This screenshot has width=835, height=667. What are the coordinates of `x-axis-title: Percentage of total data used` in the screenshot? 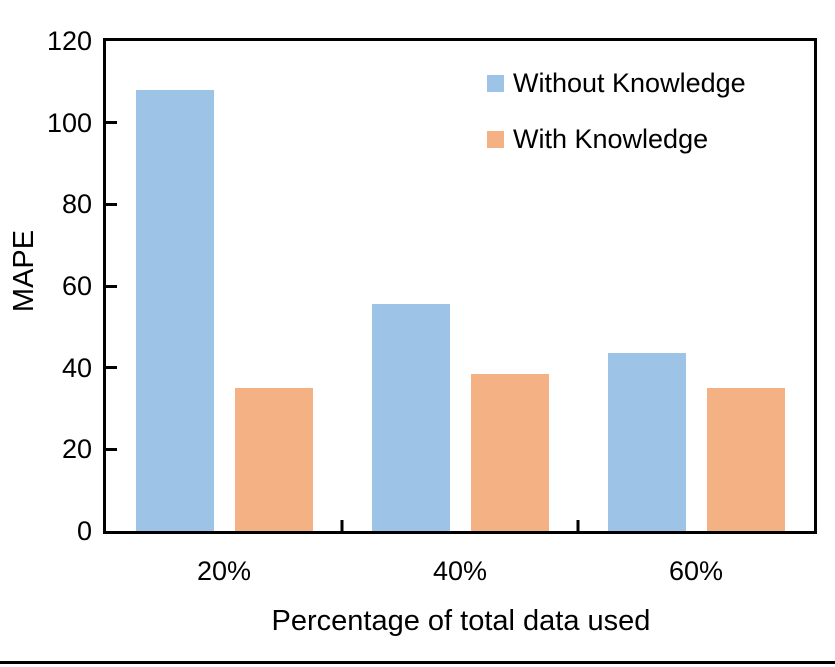 It's located at (461, 621).